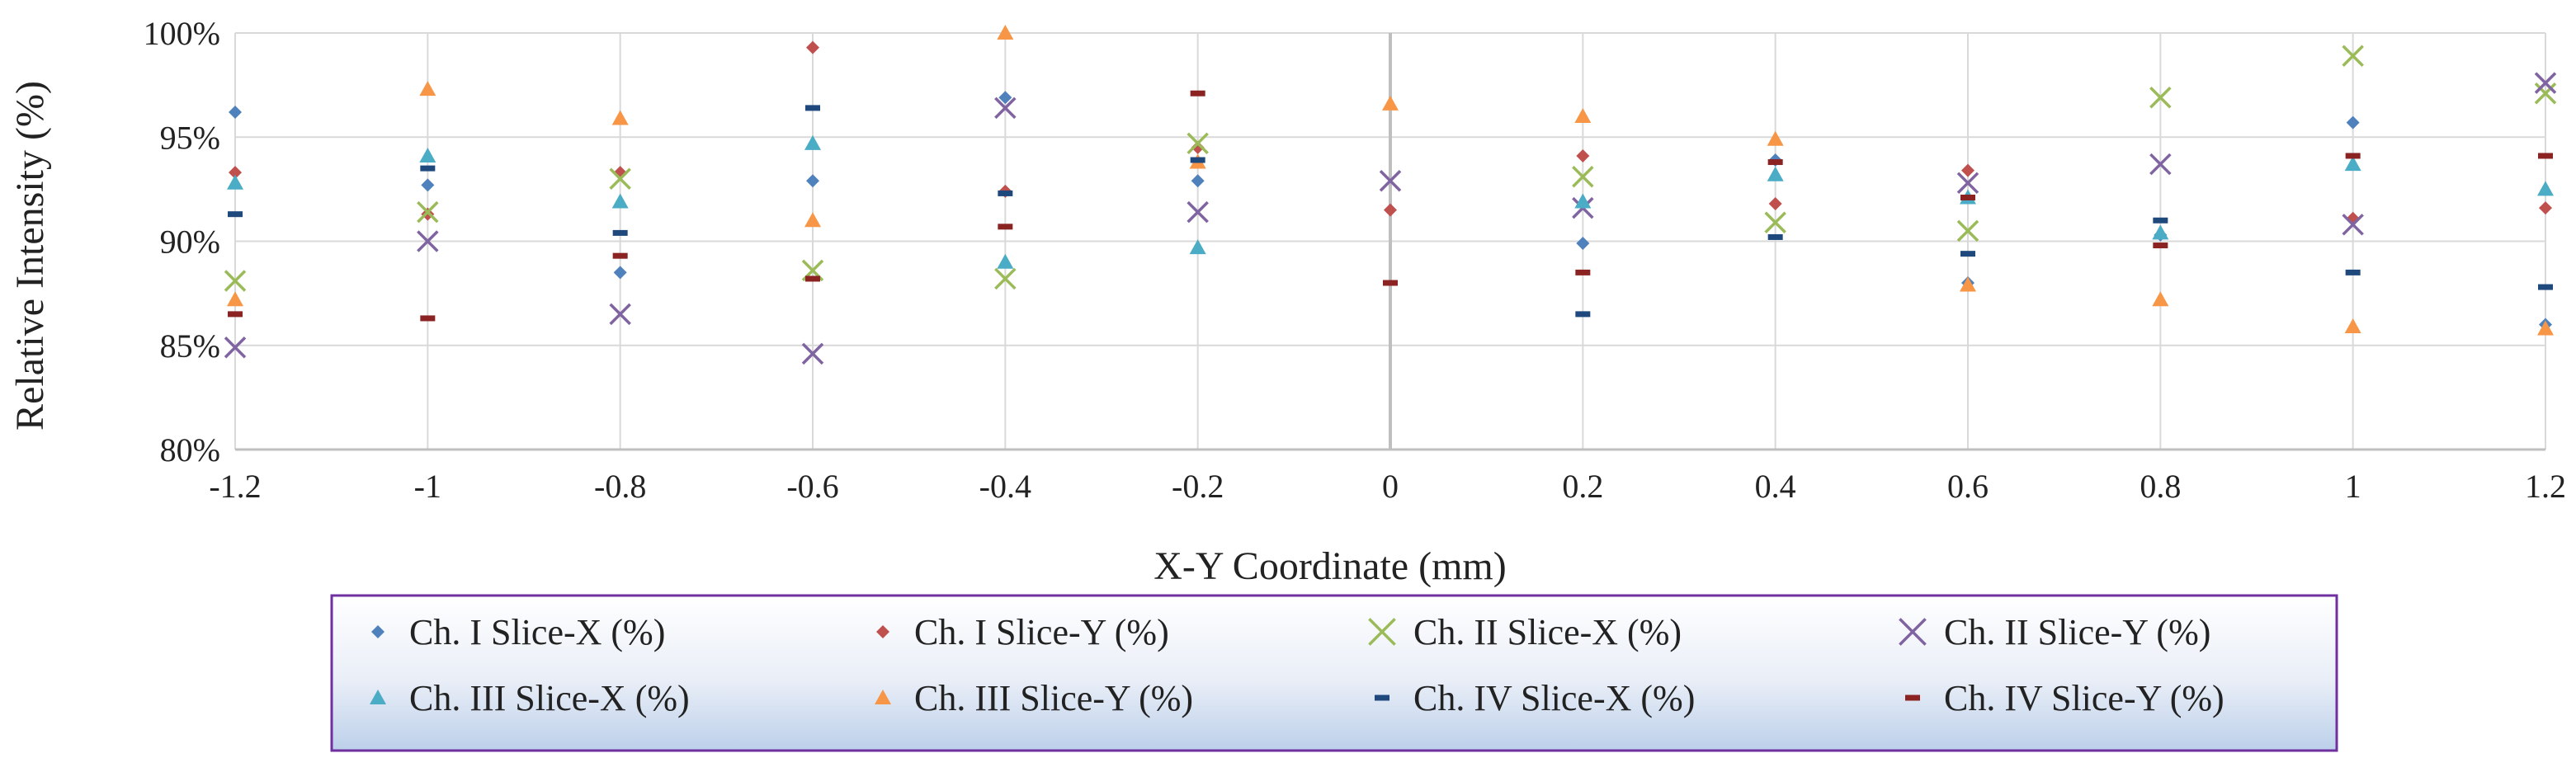 This screenshot has width=2576, height=758. What do you see at coordinates (2084, 698) in the screenshot?
I see `legend-label: Ch. IV Slice-Y (%)` at bounding box center [2084, 698].